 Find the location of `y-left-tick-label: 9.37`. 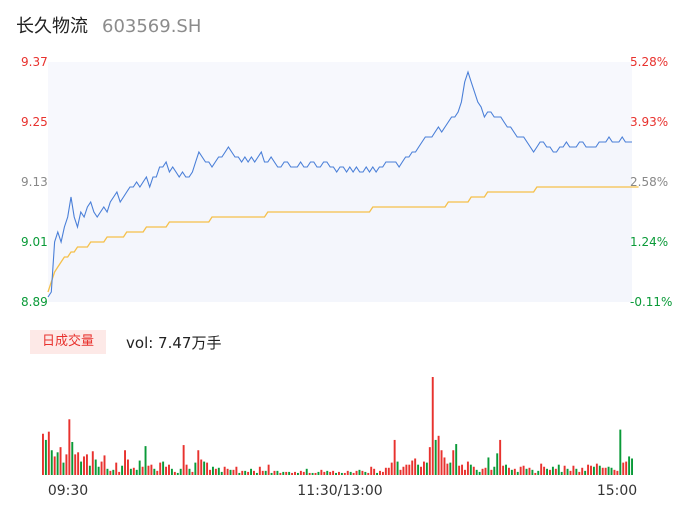

y-left-tick-label: 9.37 is located at coordinates (34, 62).